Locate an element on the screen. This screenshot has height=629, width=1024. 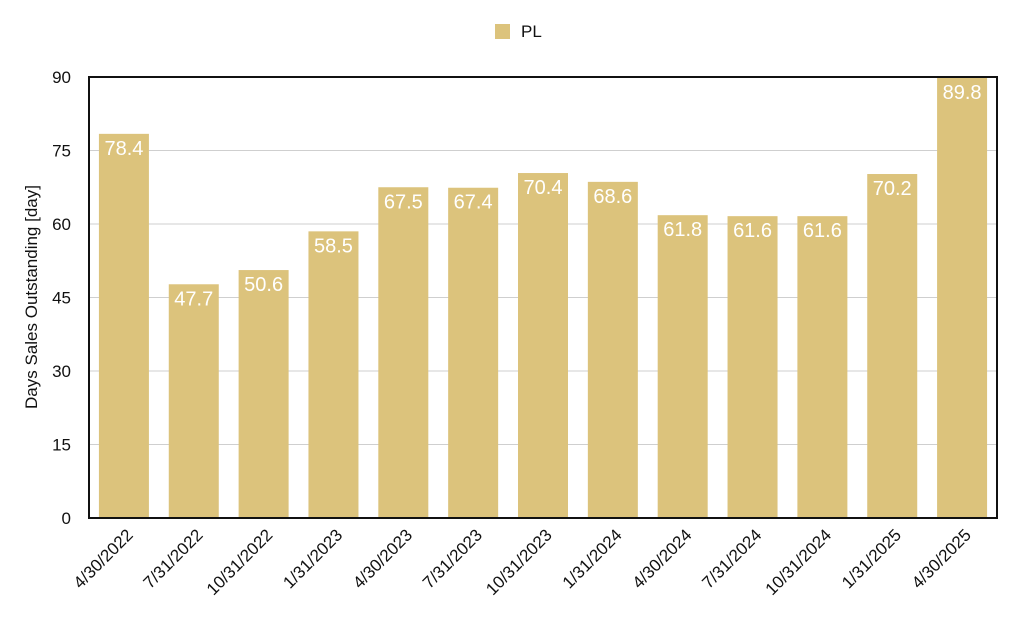
x-tick-label-1/31/2023: 1/31/2023 is located at coordinates (312, 558).